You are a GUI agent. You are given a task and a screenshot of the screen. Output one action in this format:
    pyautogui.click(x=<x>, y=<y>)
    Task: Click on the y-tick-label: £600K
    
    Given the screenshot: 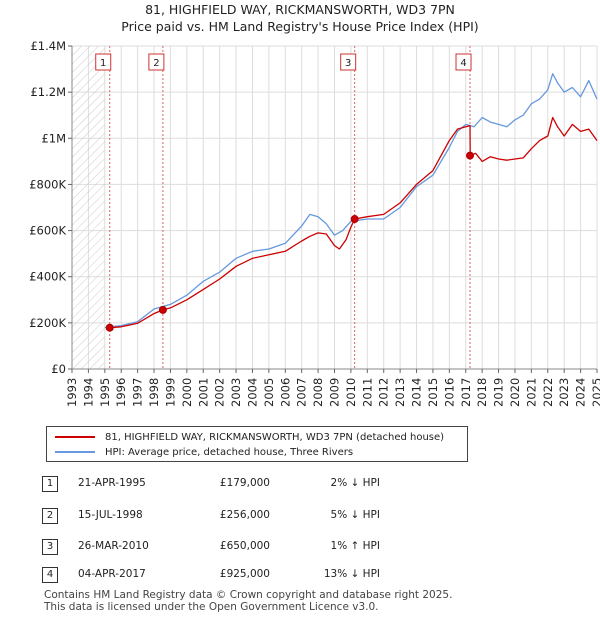 What is the action you would take?
    pyautogui.click(x=47, y=231)
    